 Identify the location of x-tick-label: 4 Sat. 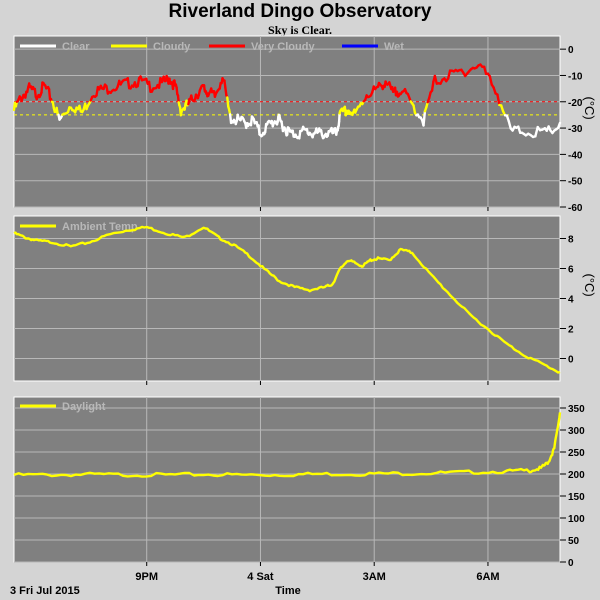
(260, 577).